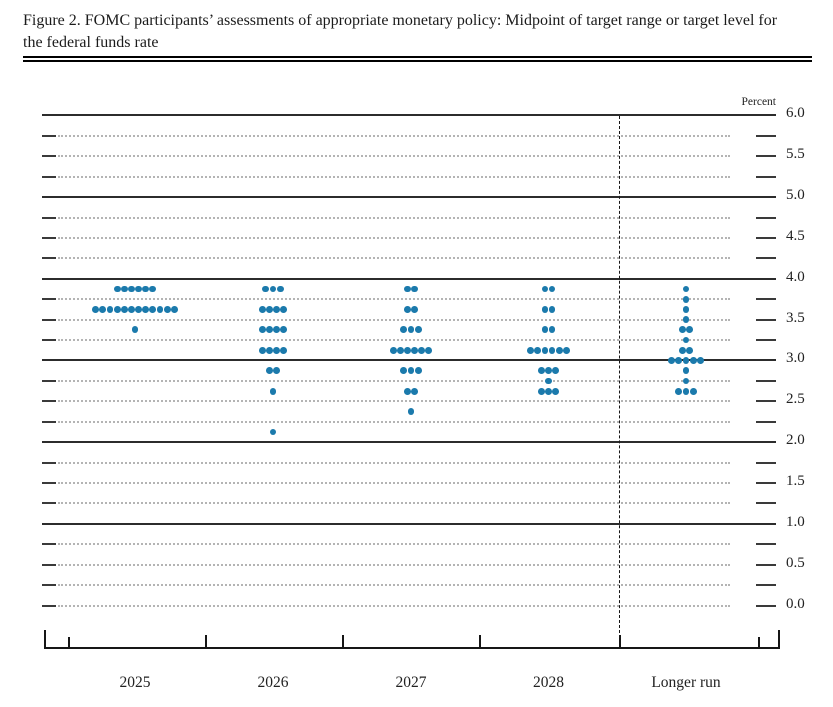 The width and height of the screenshot is (833, 707). What do you see at coordinates (412, 648) in the screenshot?
I see `x-axis` at bounding box center [412, 648].